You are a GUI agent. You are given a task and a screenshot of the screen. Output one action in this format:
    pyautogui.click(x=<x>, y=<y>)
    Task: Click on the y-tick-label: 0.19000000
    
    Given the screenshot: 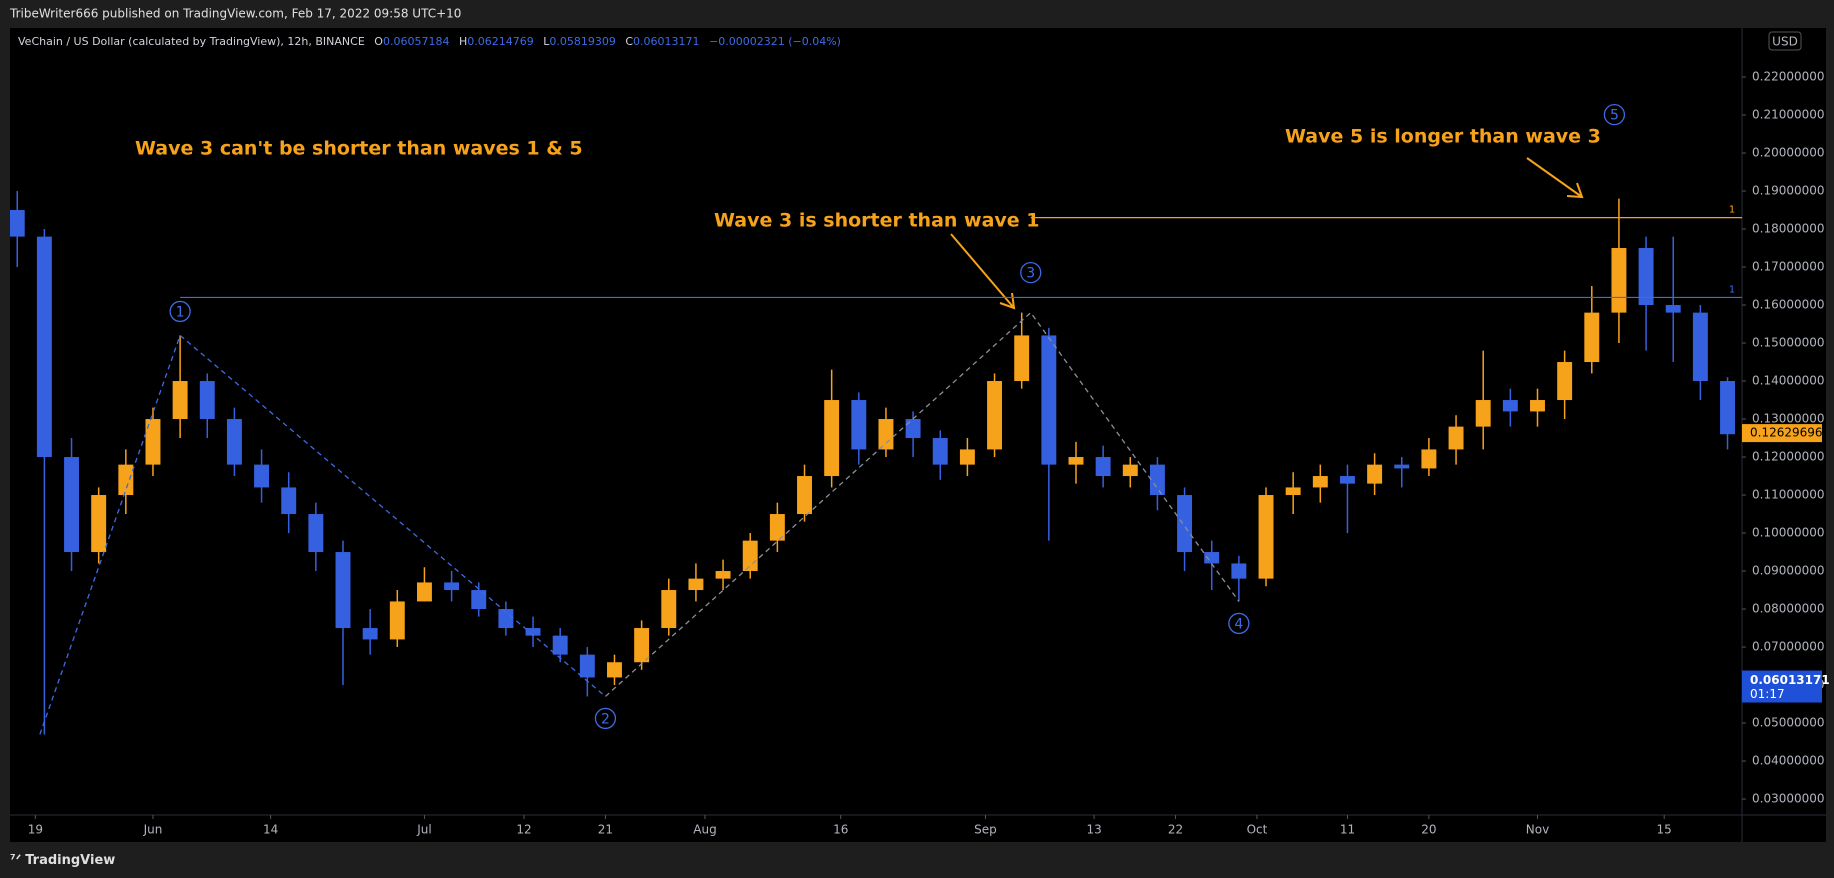 What is the action you would take?
    pyautogui.click(x=1788, y=191)
    